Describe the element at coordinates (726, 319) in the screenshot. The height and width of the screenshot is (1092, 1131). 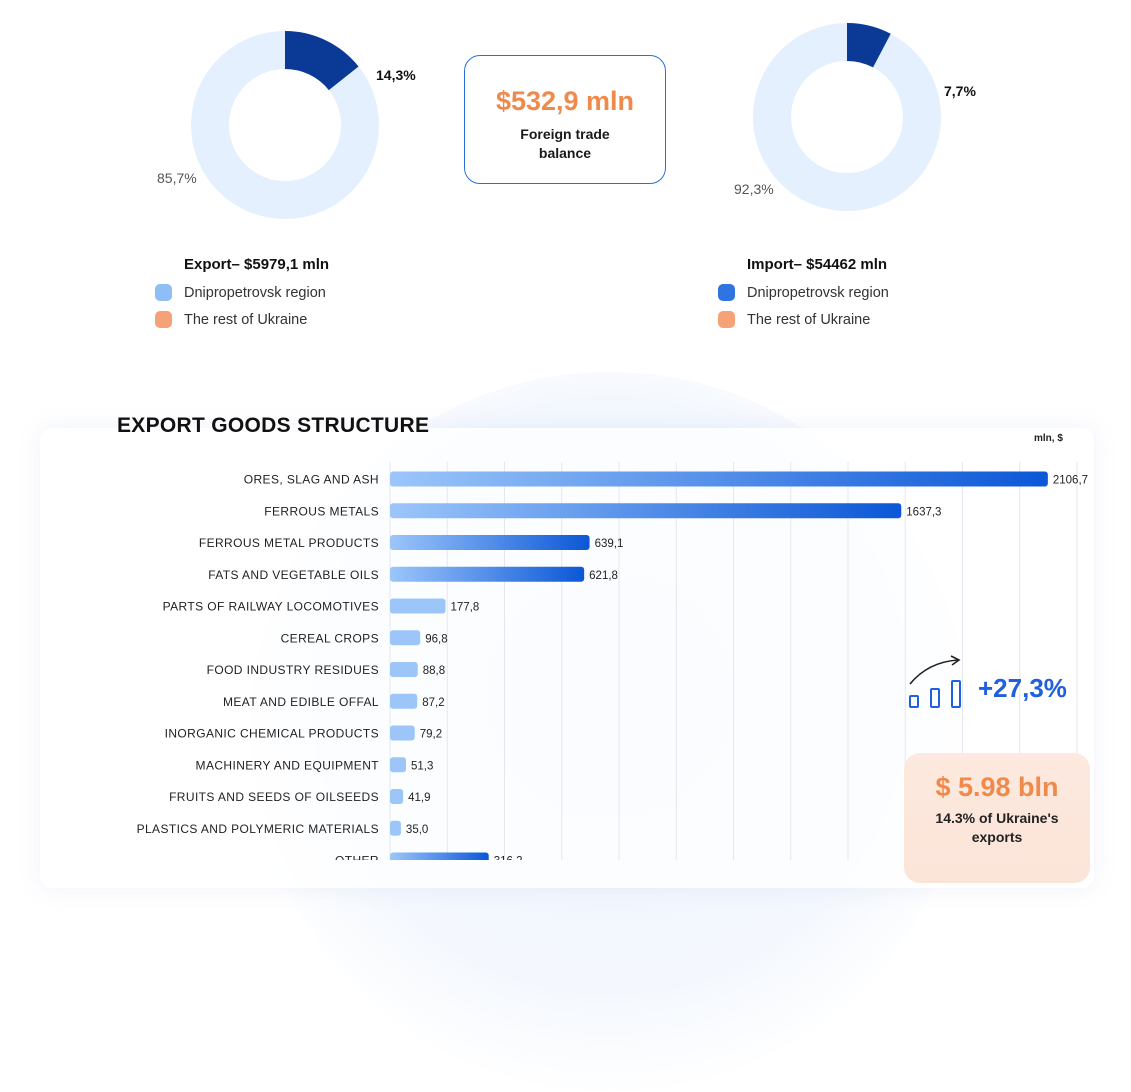
I see `import-legend-swatch-rest` at that location.